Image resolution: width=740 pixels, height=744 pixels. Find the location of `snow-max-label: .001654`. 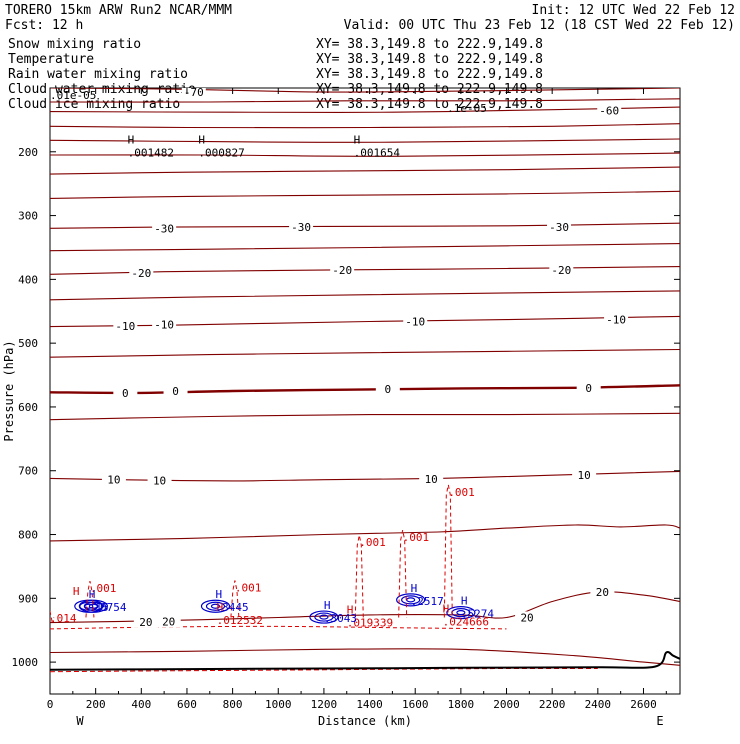

snow-max-label: .001654 is located at coordinates (377, 152).